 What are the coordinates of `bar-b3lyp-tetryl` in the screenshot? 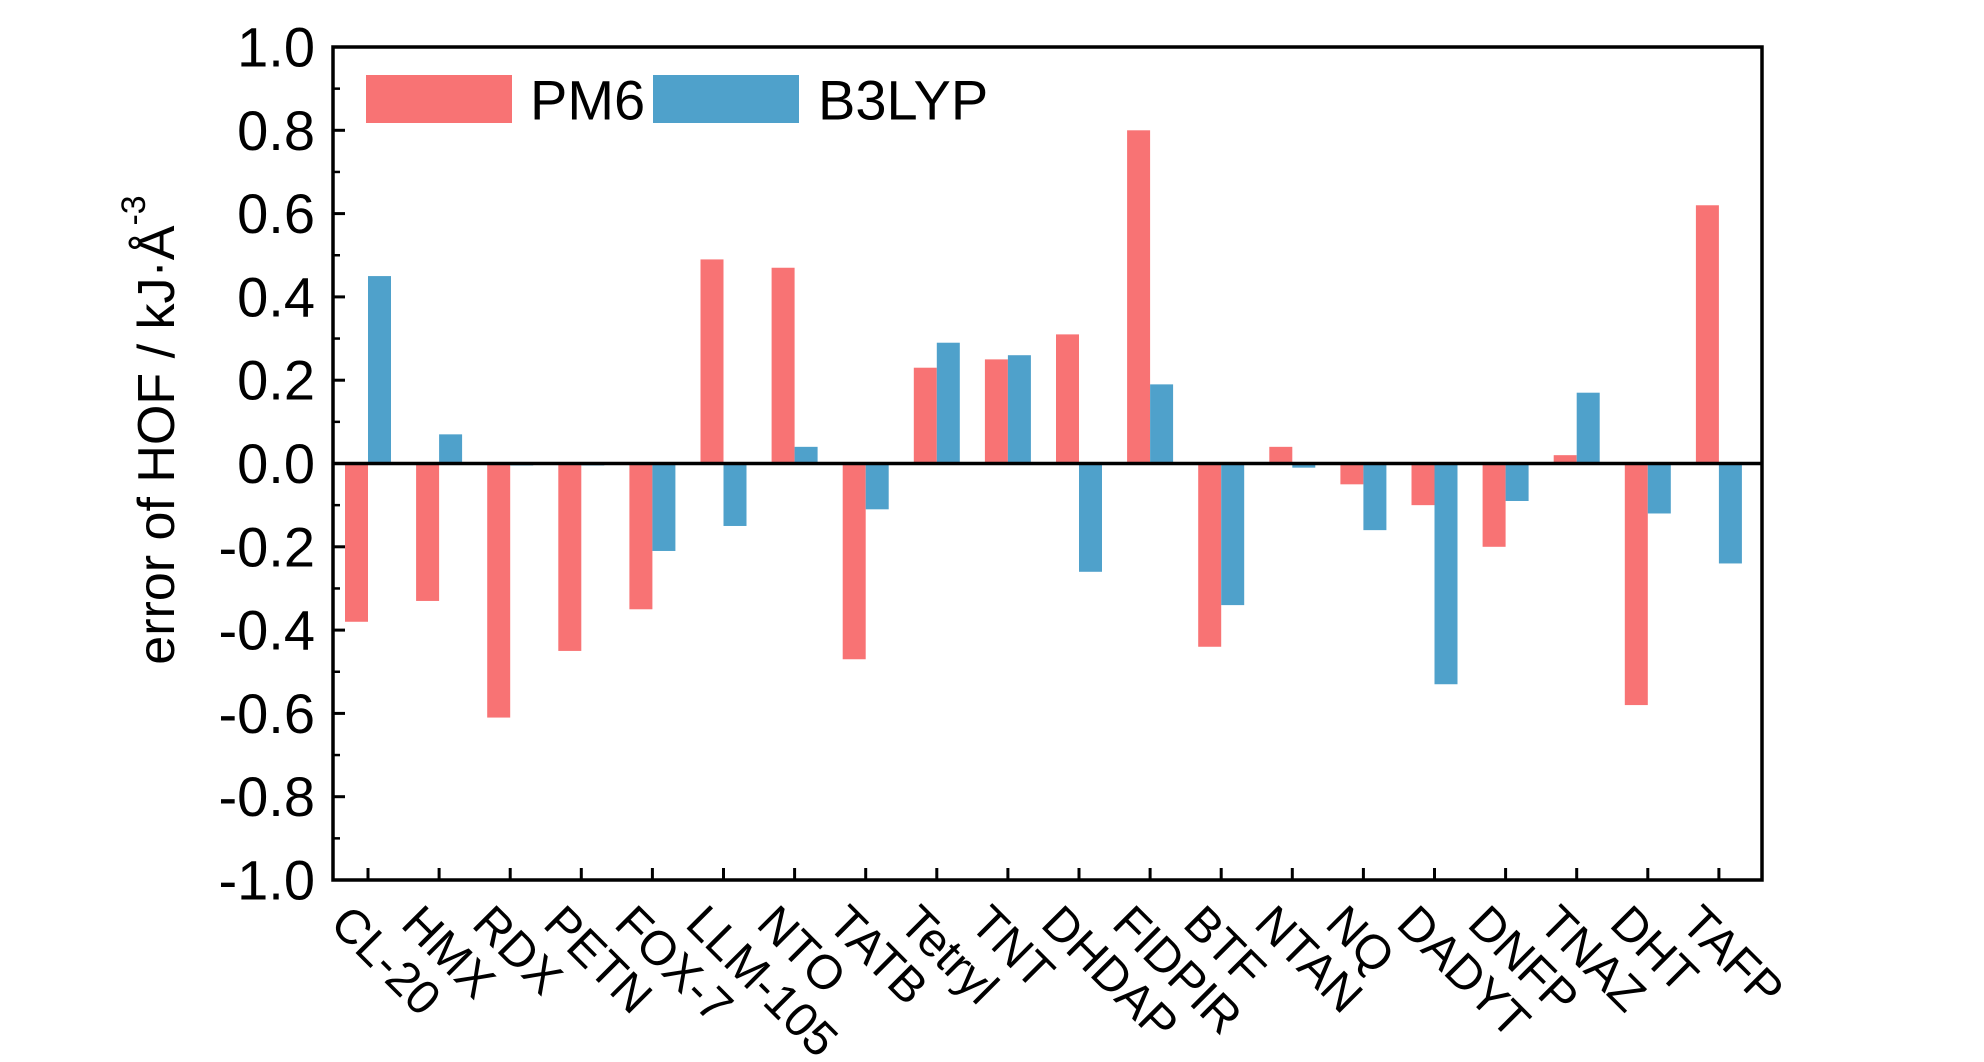 It's located at (948, 403).